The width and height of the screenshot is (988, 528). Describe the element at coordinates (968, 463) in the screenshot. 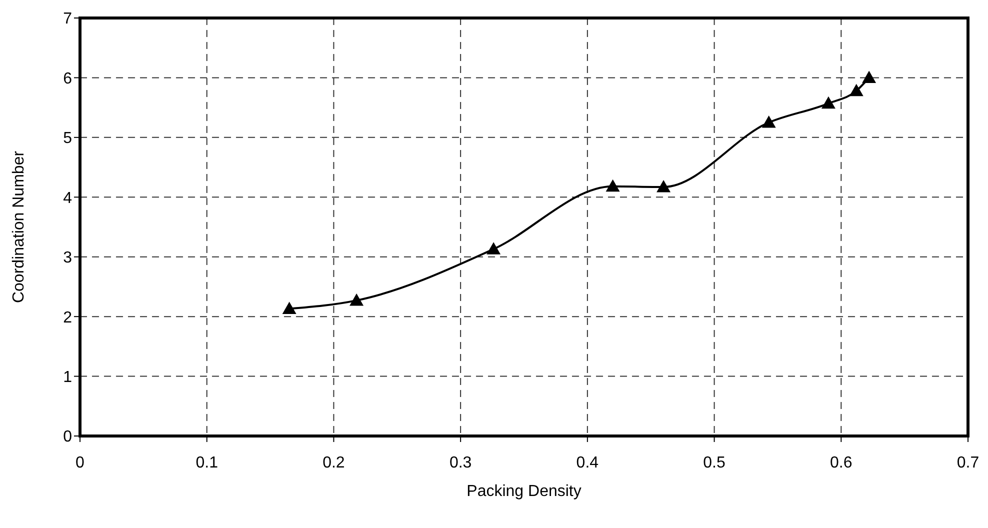

I see `x-tick-label: 0.7` at that location.